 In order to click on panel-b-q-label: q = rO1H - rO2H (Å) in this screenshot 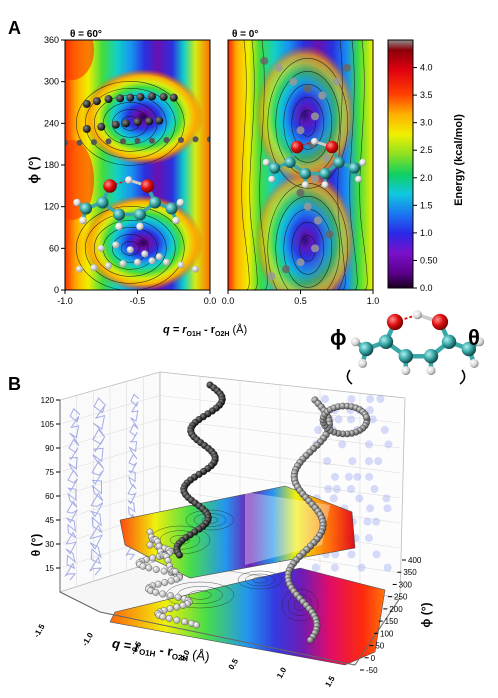, I will do `click(161, 651)`.